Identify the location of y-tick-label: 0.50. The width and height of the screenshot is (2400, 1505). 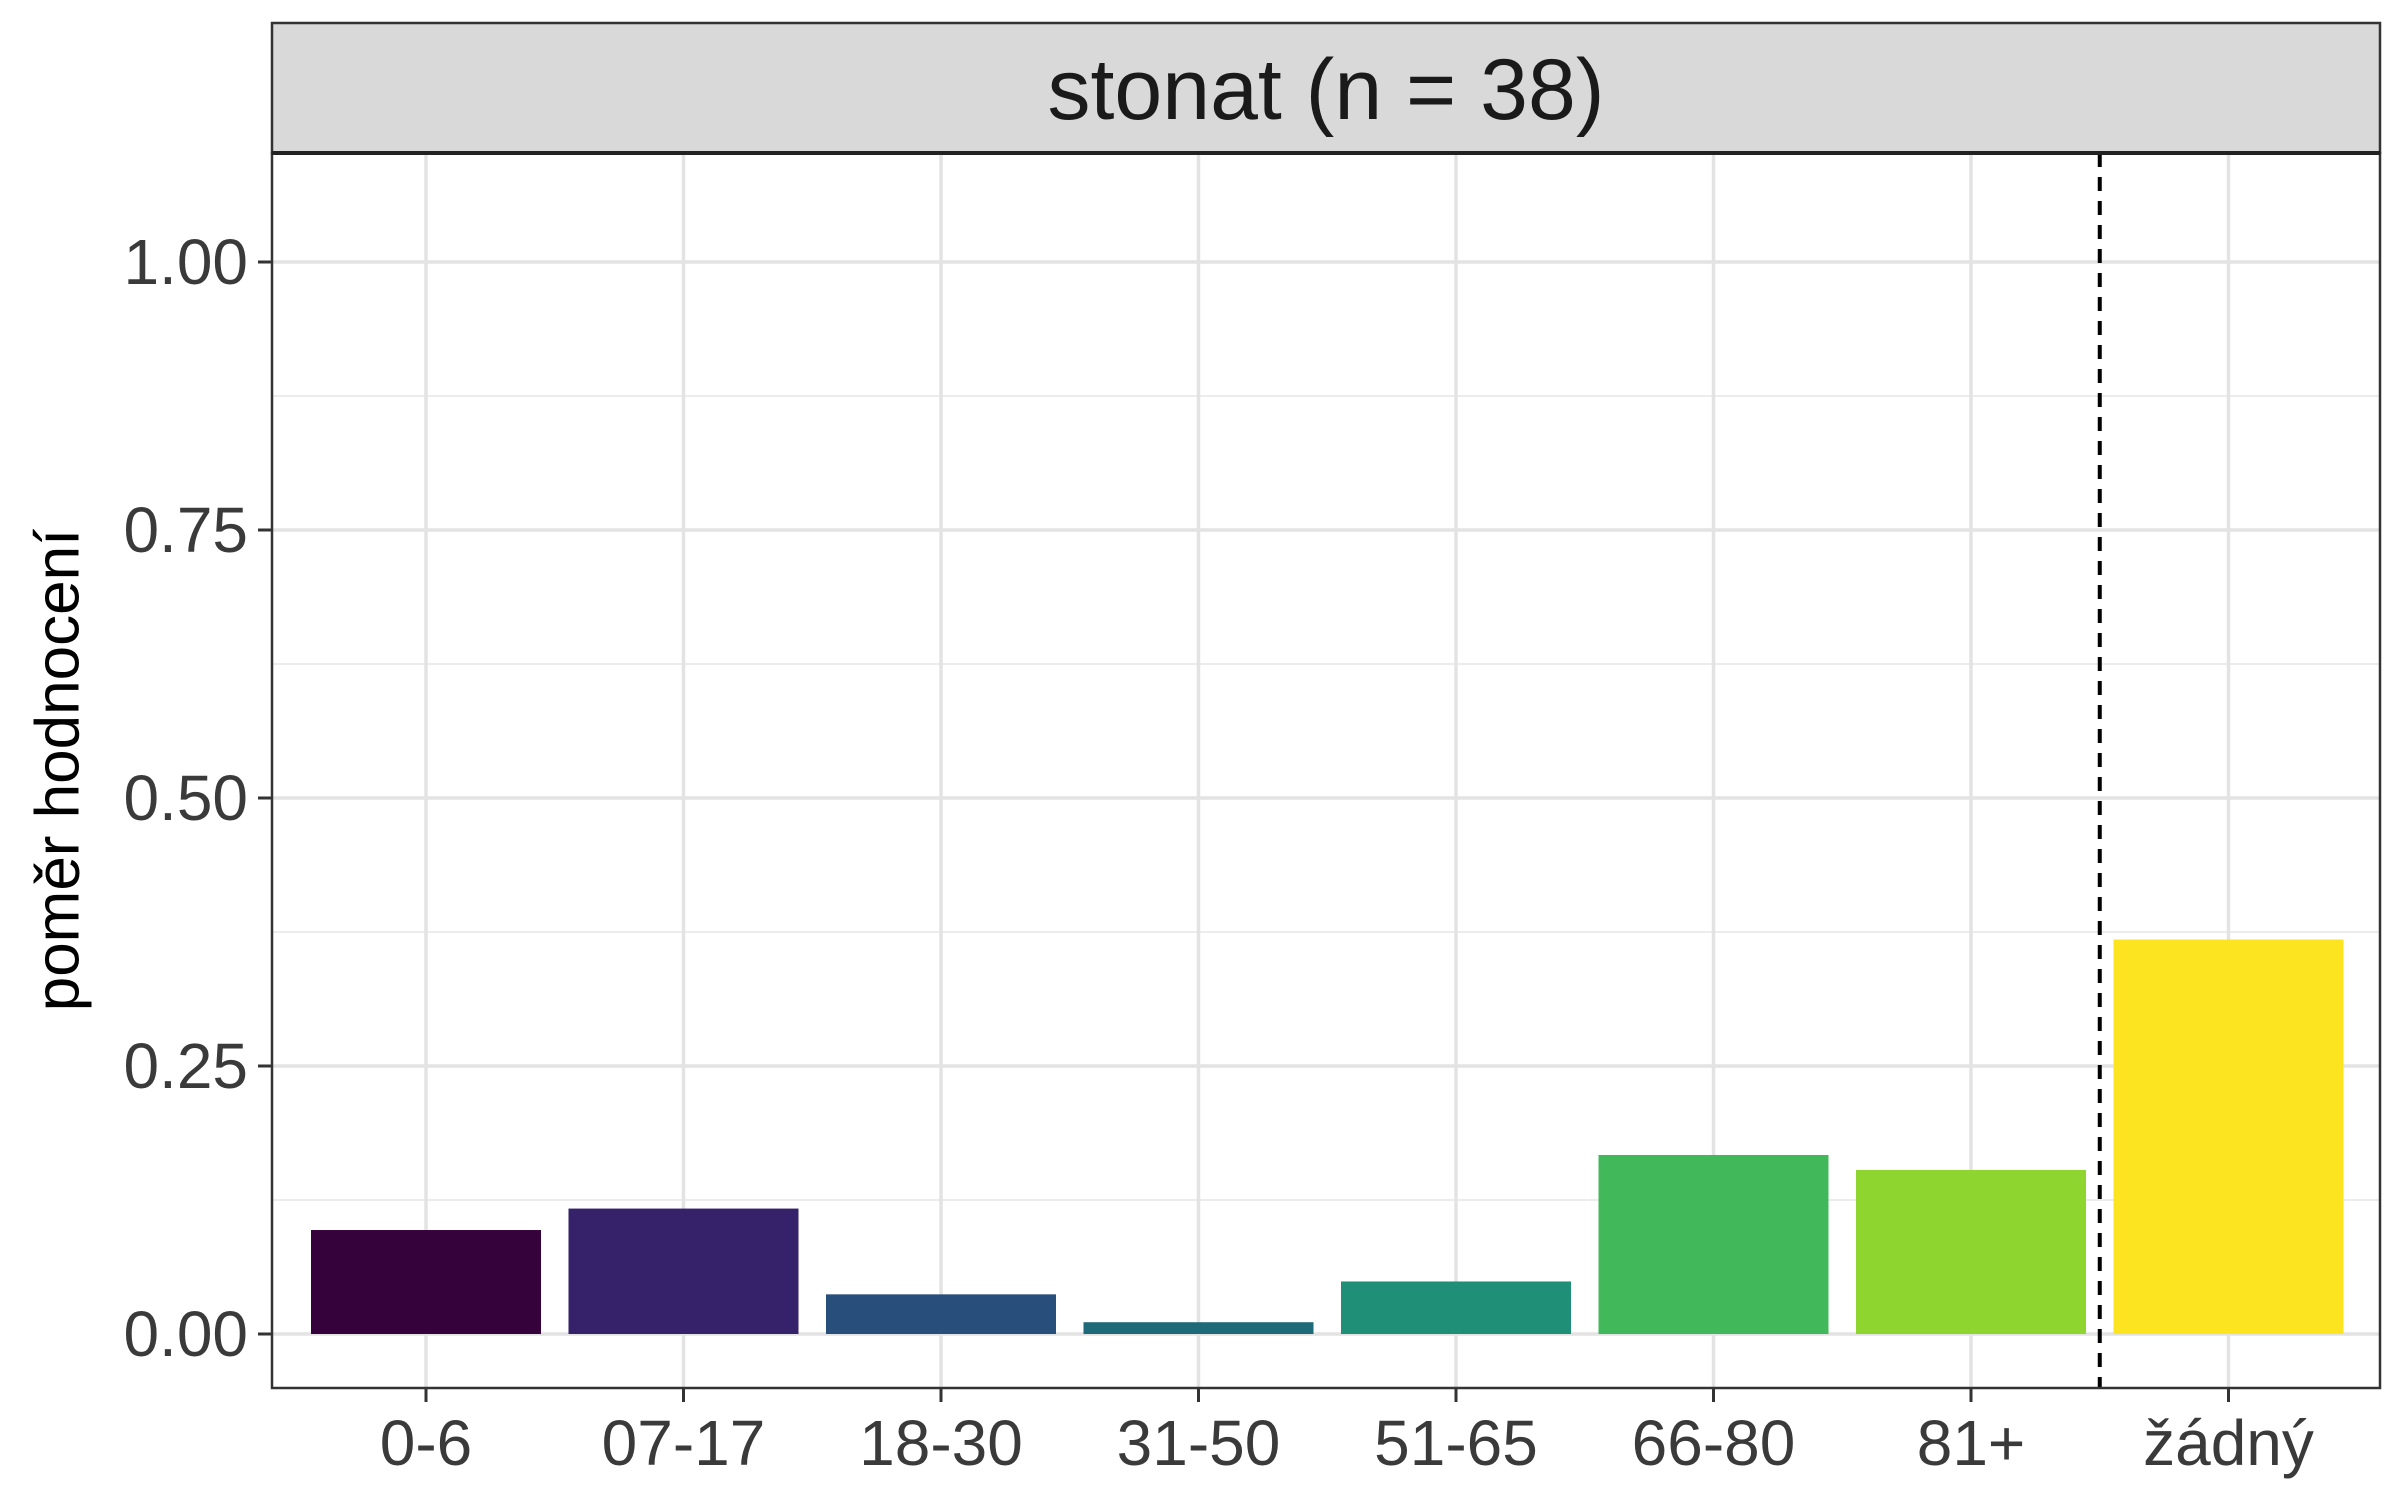
(185, 798).